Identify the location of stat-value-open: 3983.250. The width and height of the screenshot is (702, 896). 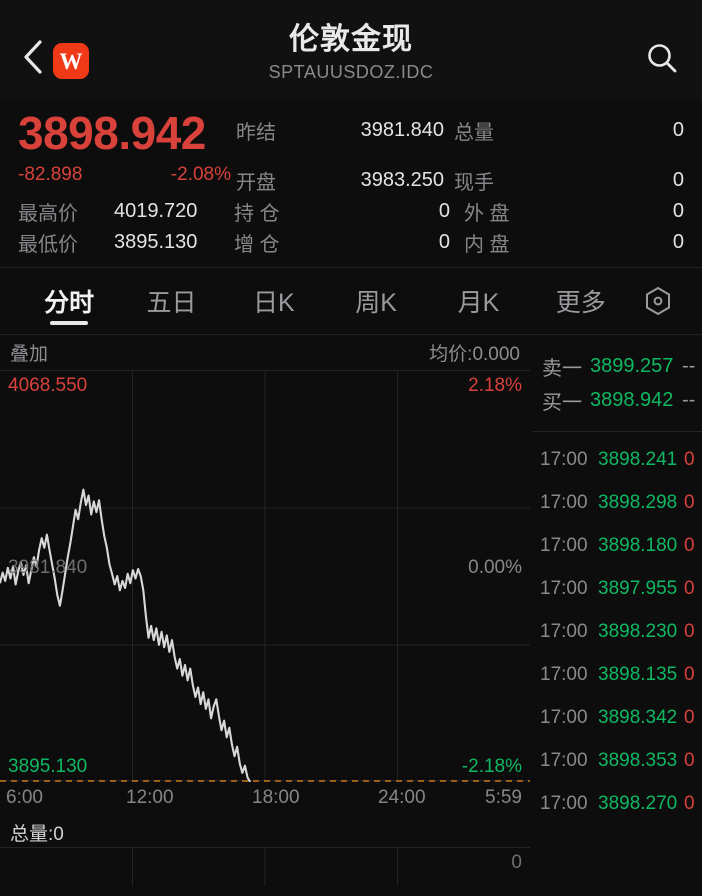
(402, 179).